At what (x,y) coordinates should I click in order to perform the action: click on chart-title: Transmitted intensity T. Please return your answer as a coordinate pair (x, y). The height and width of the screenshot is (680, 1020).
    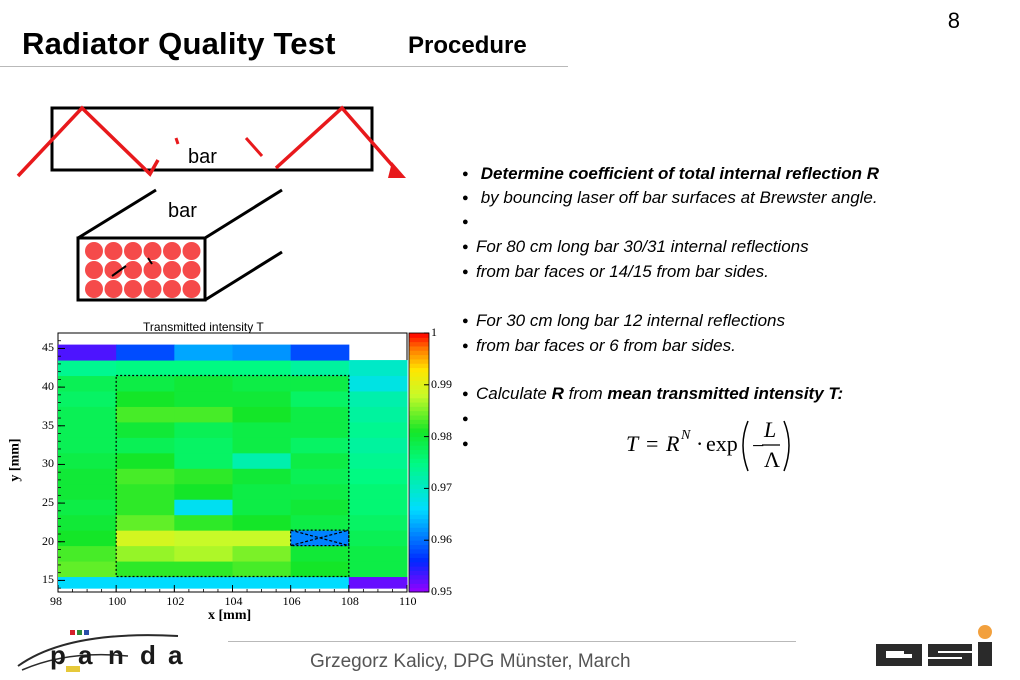
    Looking at the image, I should click on (203, 327).